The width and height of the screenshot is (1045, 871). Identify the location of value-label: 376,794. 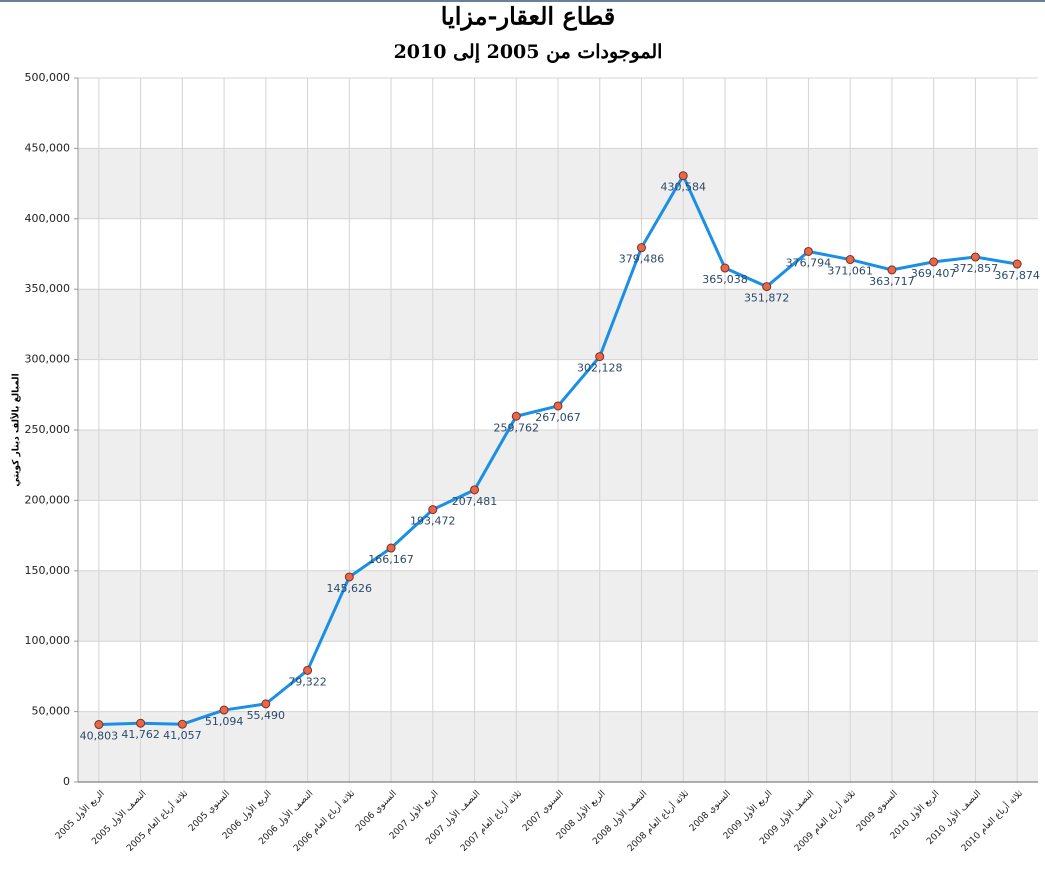
(809, 262).